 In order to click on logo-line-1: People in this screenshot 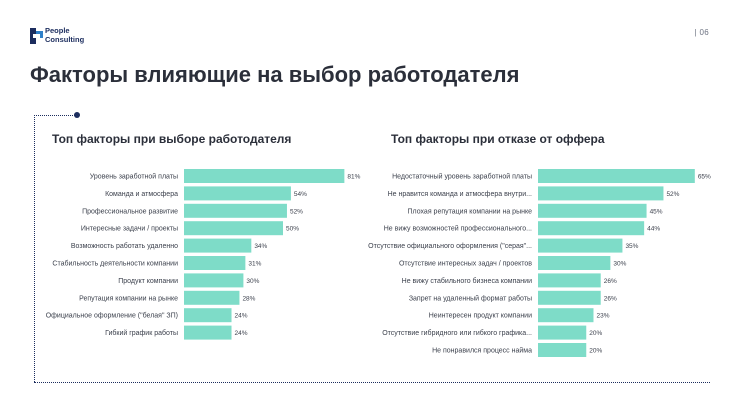, I will do `click(57, 30)`.